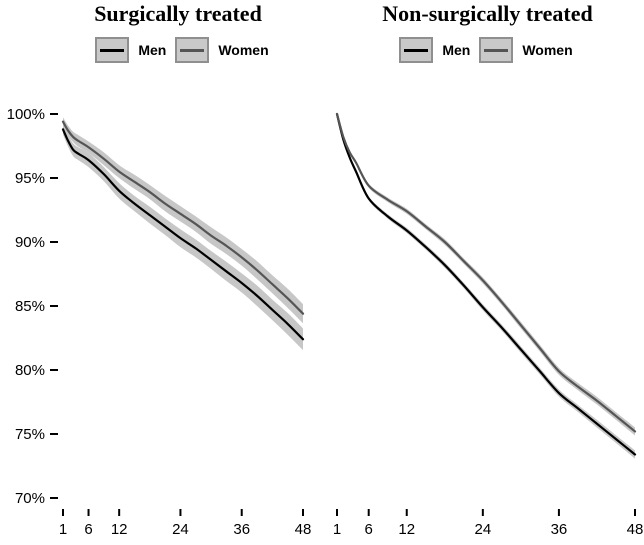  I want to click on men-survival-line, so click(183, 234).